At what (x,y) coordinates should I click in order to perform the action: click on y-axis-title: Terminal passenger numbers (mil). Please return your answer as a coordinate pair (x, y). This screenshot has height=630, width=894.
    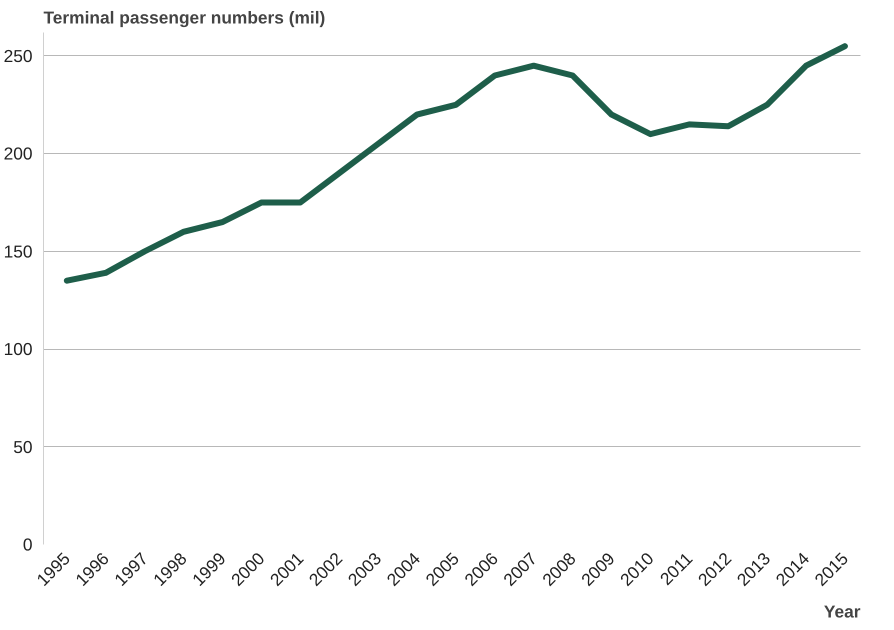
    Looking at the image, I should click on (185, 18).